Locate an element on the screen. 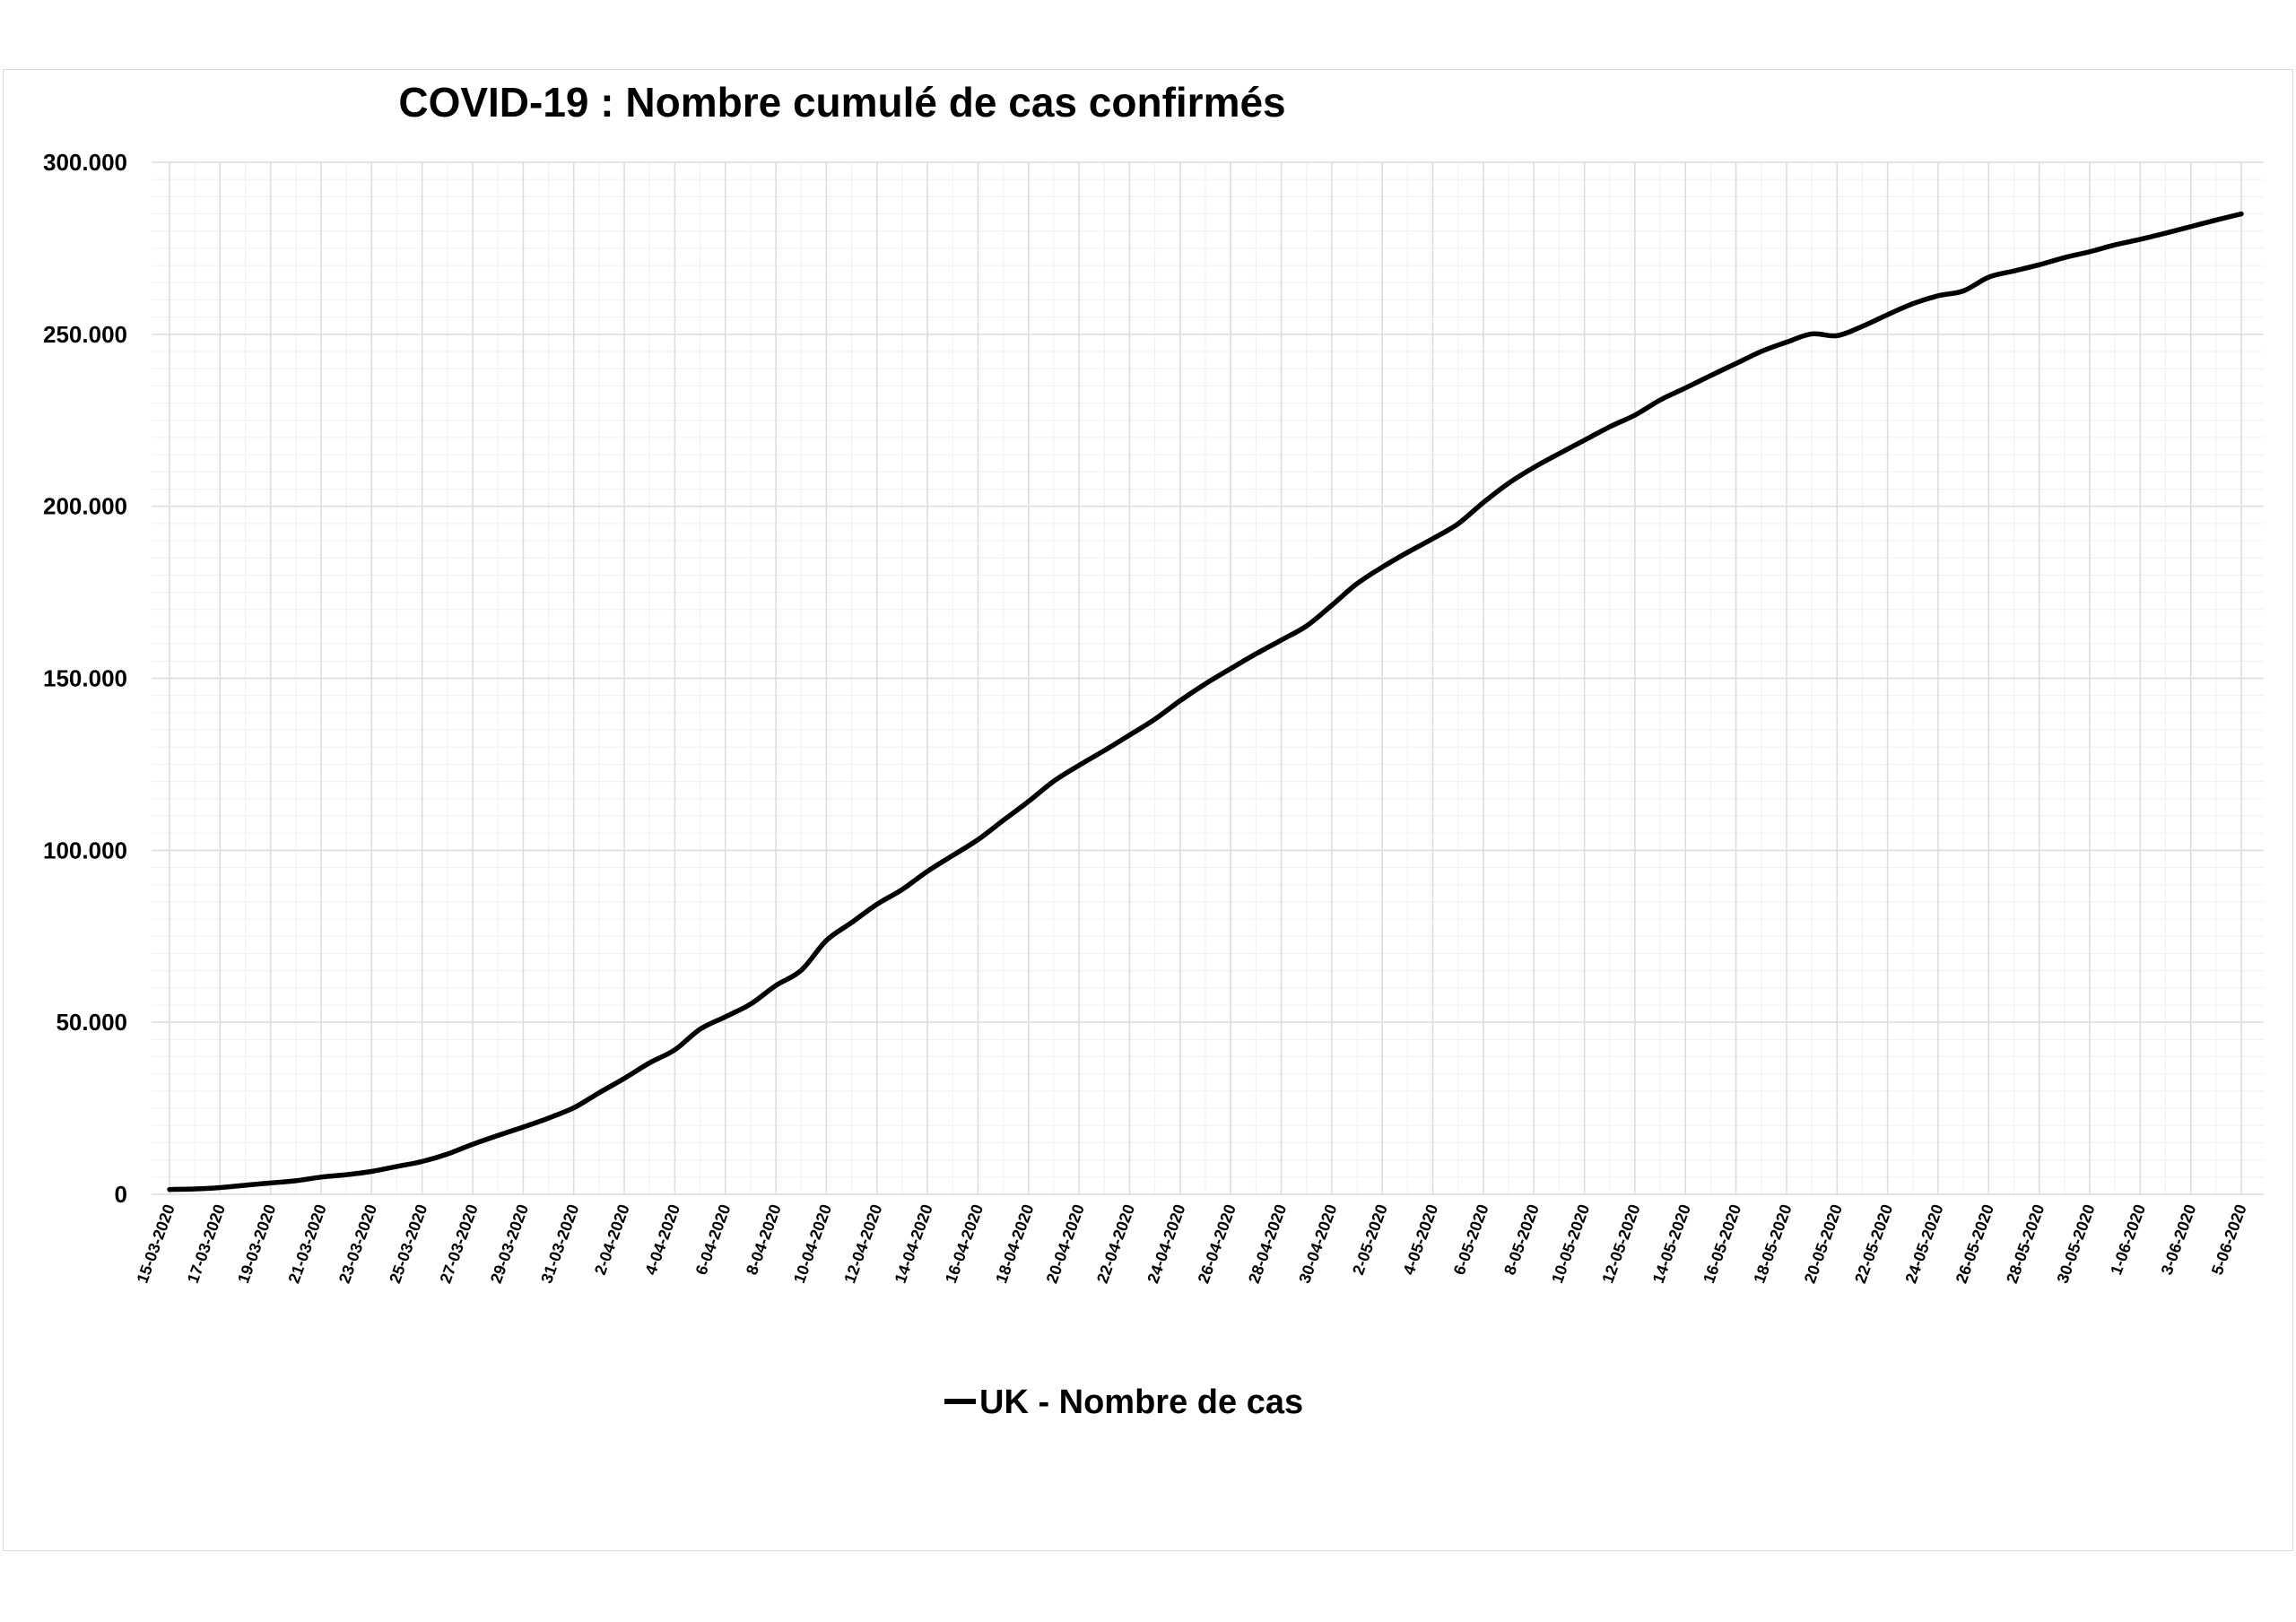 This screenshot has height=1622, width=2296. x-tick-label: 30-05-2020 is located at coordinates (2075, 1244).